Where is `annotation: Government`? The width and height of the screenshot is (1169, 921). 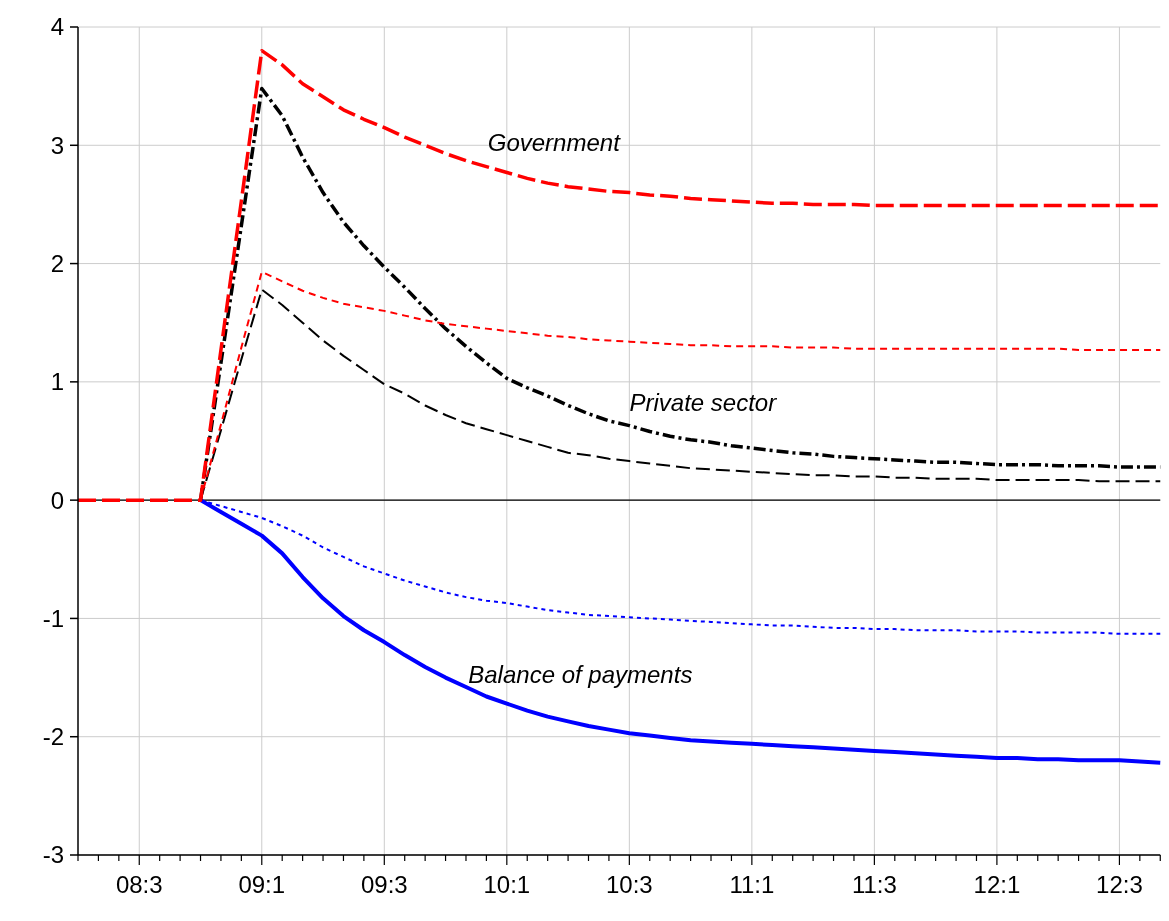
annotation: Government is located at coordinates (554, 143).